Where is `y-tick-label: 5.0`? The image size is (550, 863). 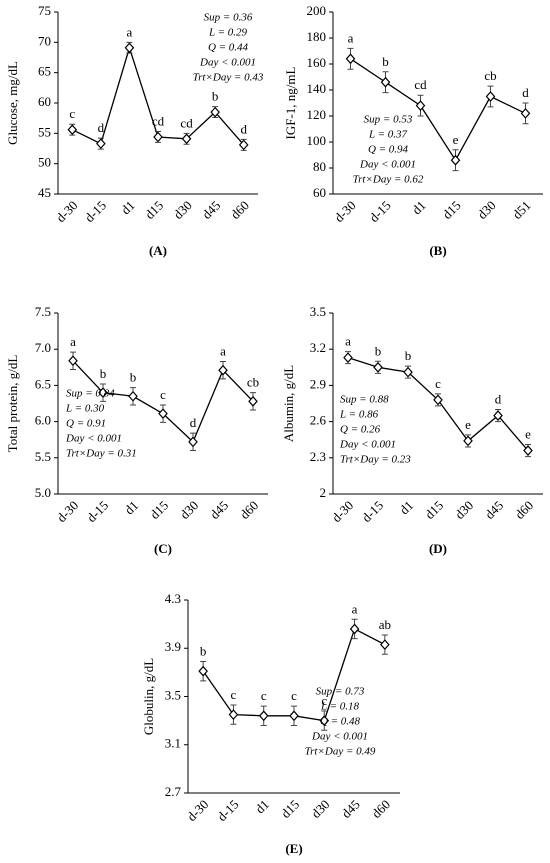 y-tick-label: 5.0 is located at coordinates (43, 492).